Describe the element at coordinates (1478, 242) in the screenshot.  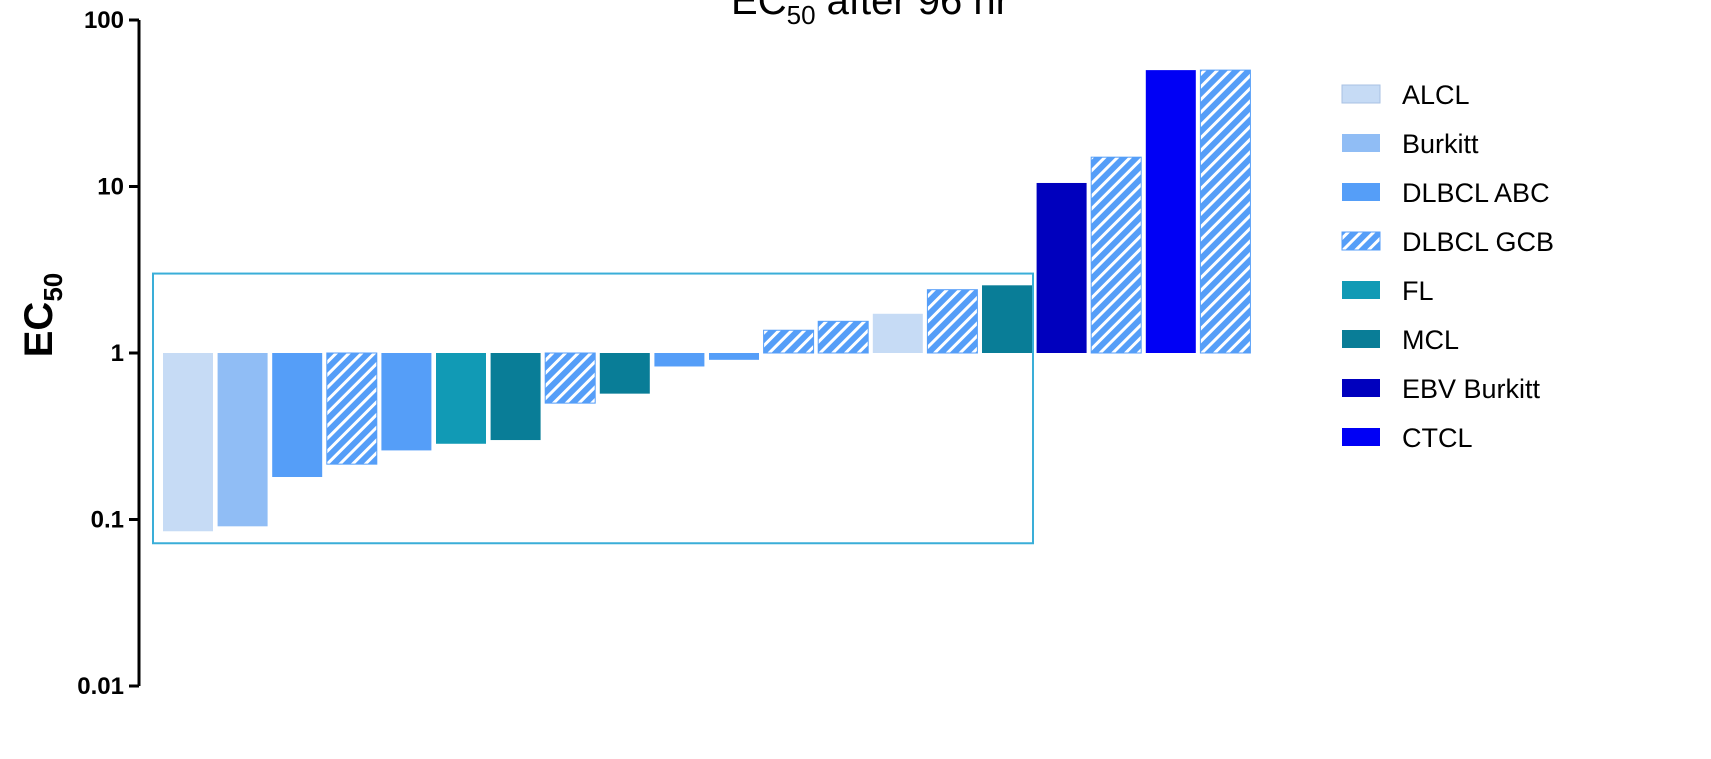
I see `legend-label-dlbcl-gcb: DLBCL GCB` at that location.